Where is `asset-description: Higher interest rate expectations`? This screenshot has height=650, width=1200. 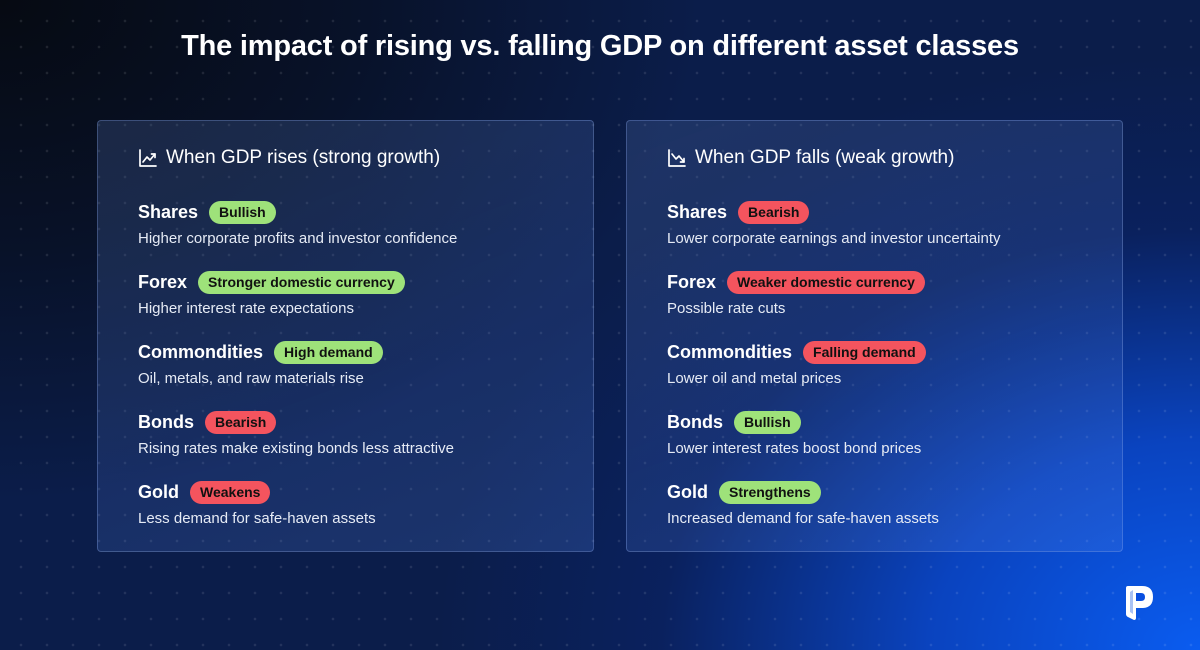 asset-description: Higher interest rate expectations is located at coordinates (246, 308).